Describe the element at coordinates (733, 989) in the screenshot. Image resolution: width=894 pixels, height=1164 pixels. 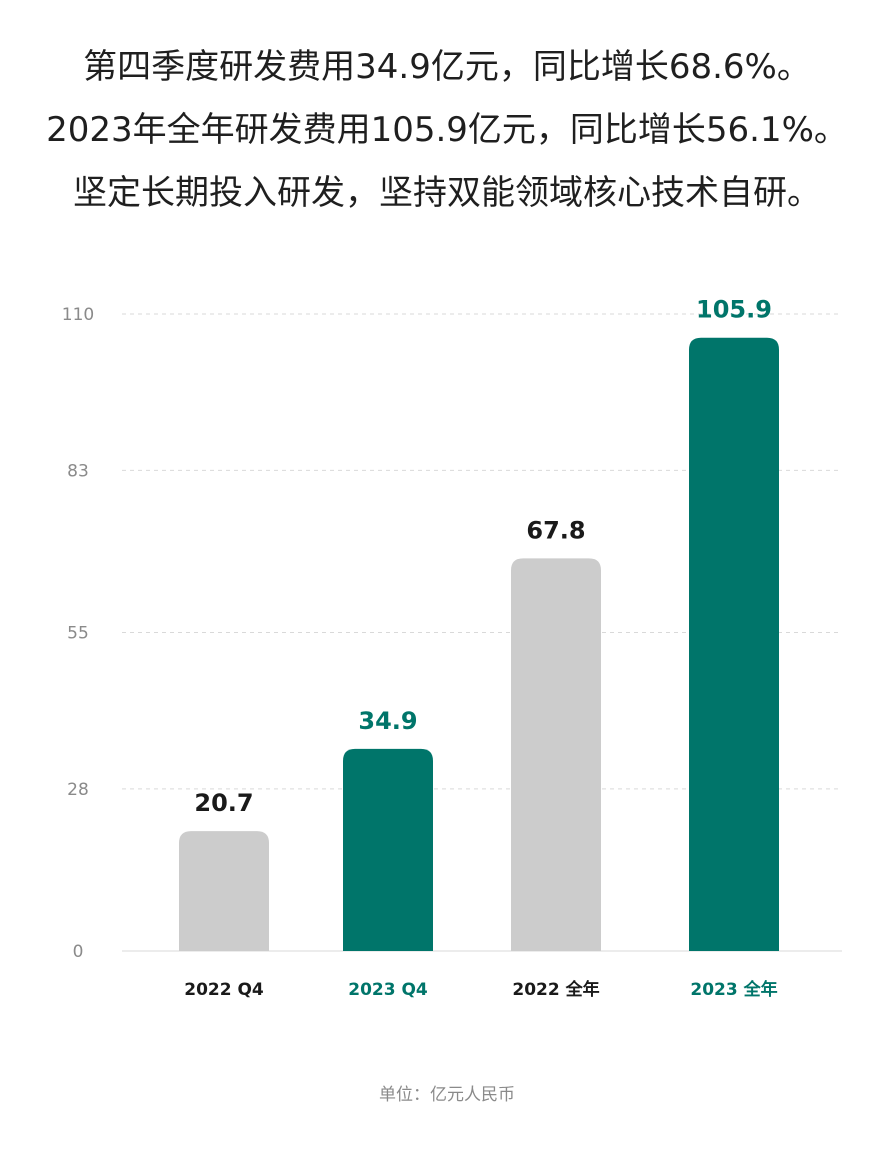
I see `x-category-label: 2023 全年` at that location.